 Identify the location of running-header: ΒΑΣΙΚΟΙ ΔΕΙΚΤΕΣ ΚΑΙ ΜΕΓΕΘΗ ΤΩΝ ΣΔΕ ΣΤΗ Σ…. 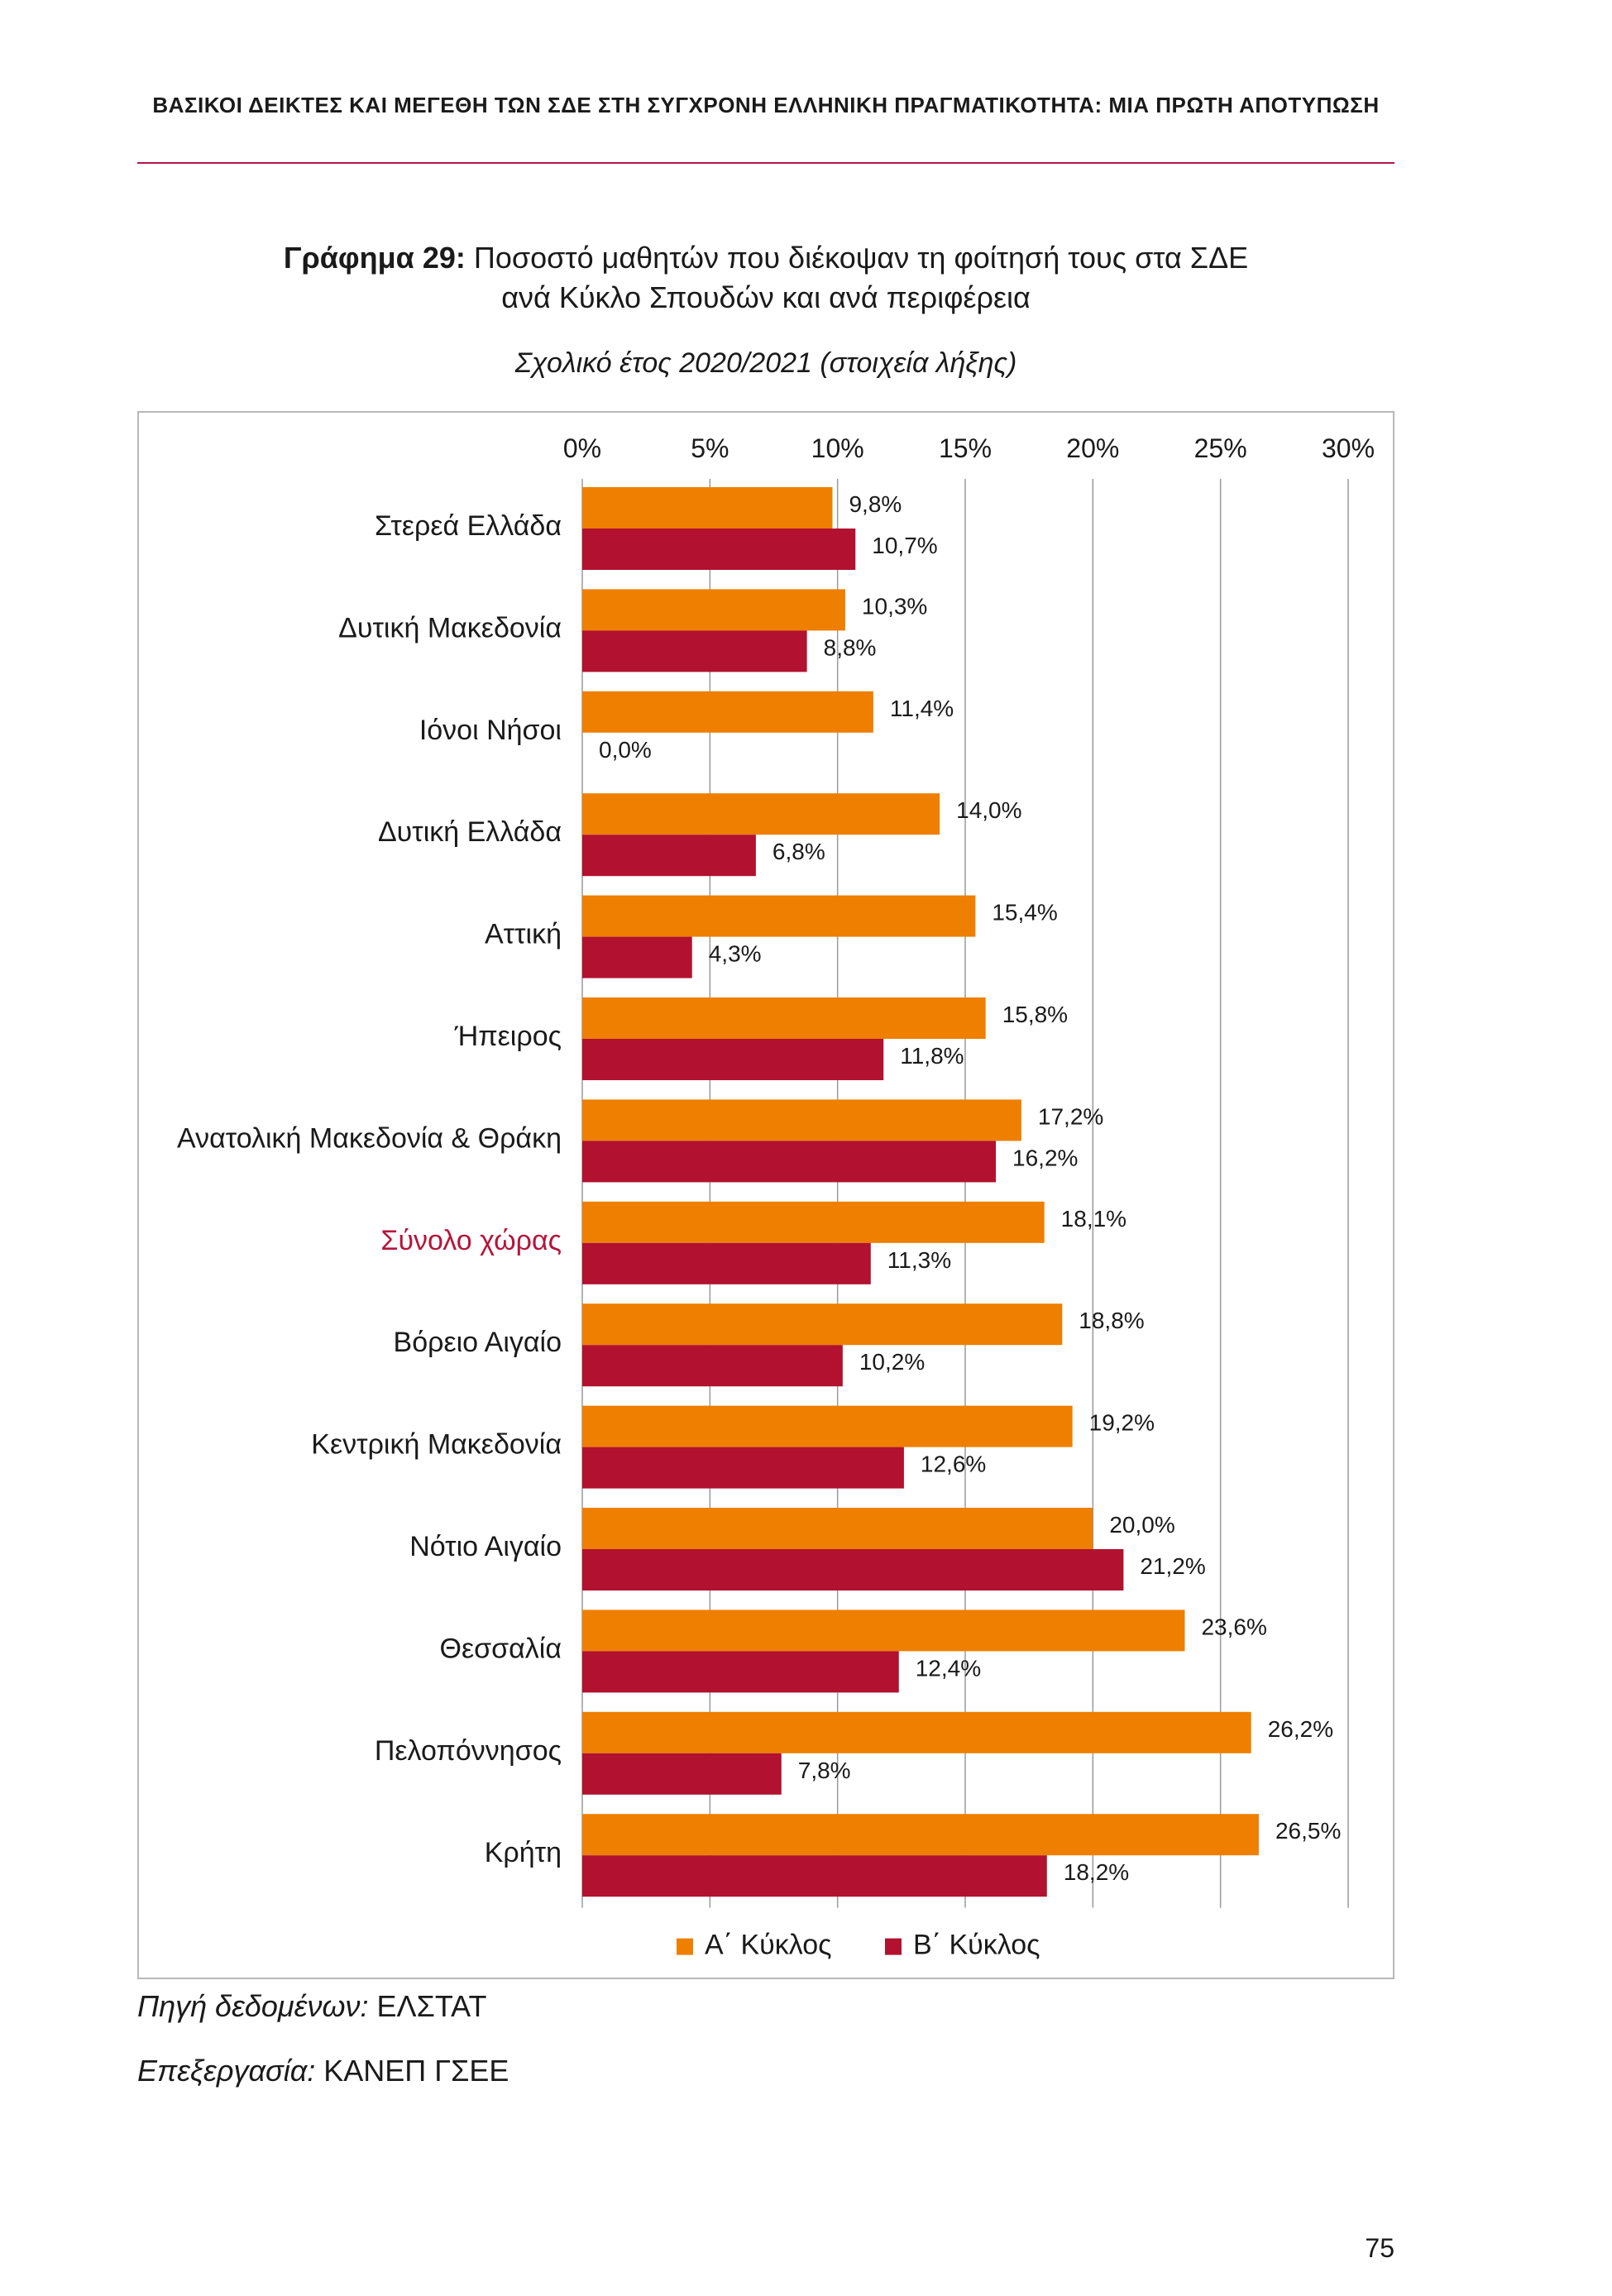
(766, 105).